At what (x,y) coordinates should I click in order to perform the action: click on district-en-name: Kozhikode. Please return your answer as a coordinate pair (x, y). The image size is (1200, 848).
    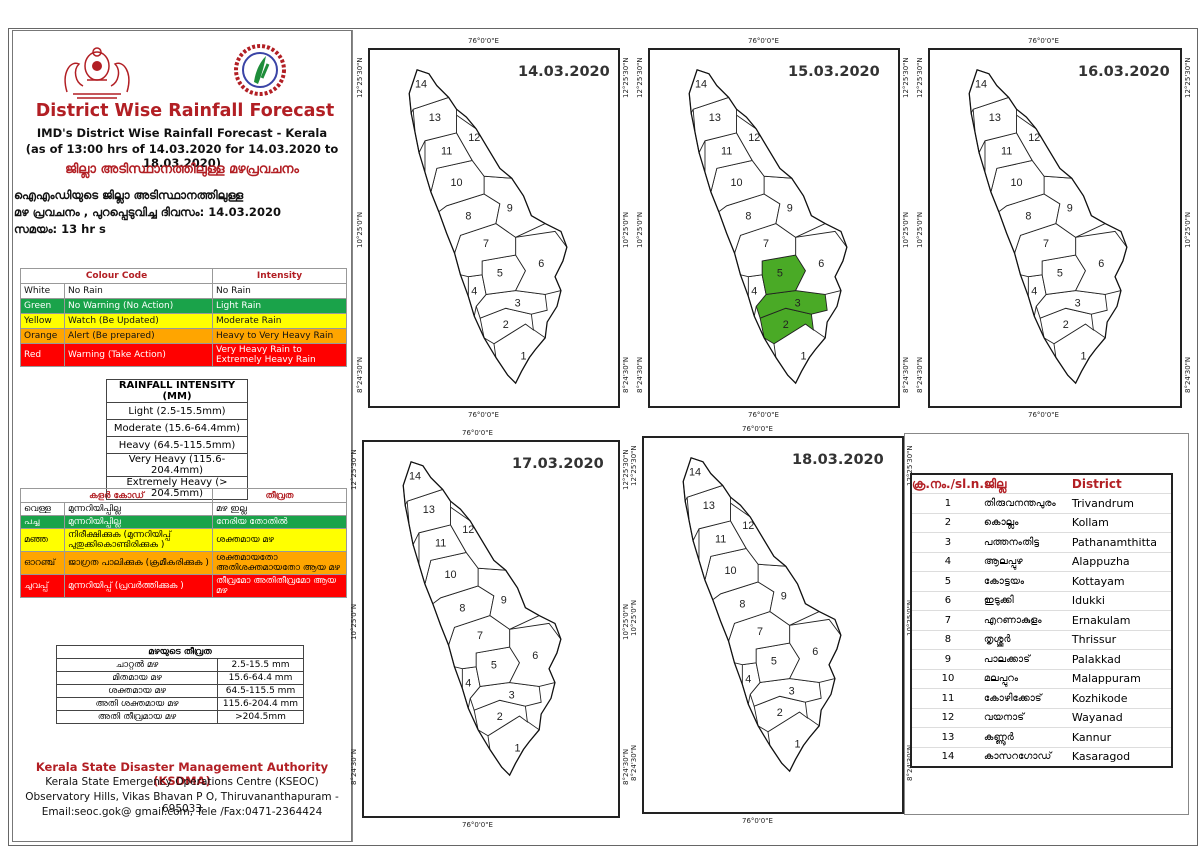
    Looking at the image, I should click on (1121, 698).